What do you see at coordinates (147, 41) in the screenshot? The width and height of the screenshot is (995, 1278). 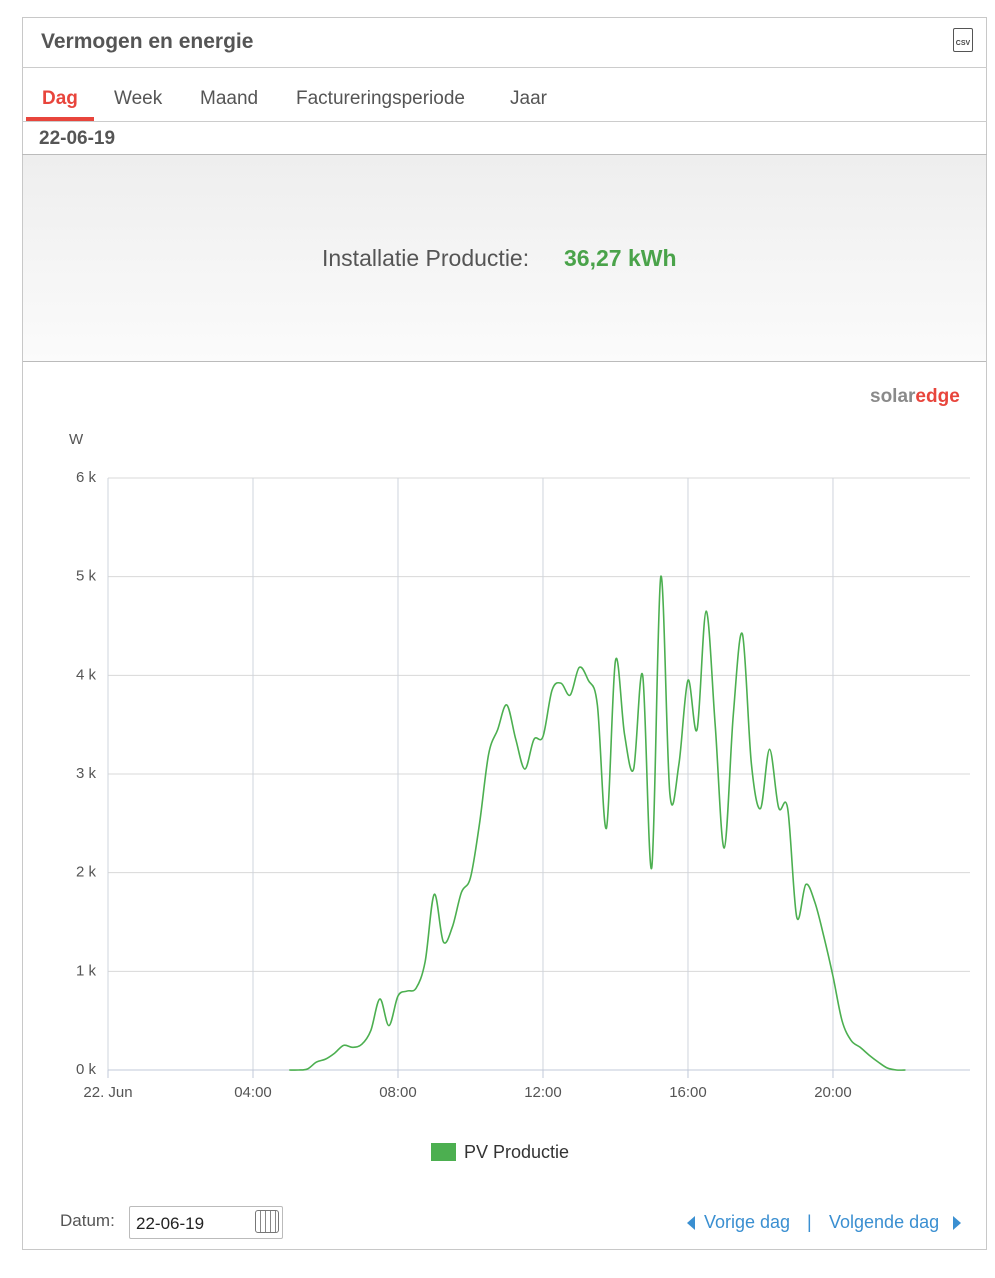 I see `panel-title: Vermogen en energie` at bounding box center [147, 41].